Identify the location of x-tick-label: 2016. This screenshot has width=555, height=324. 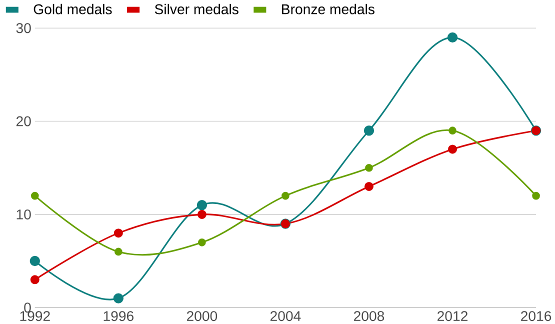
(536, 315).